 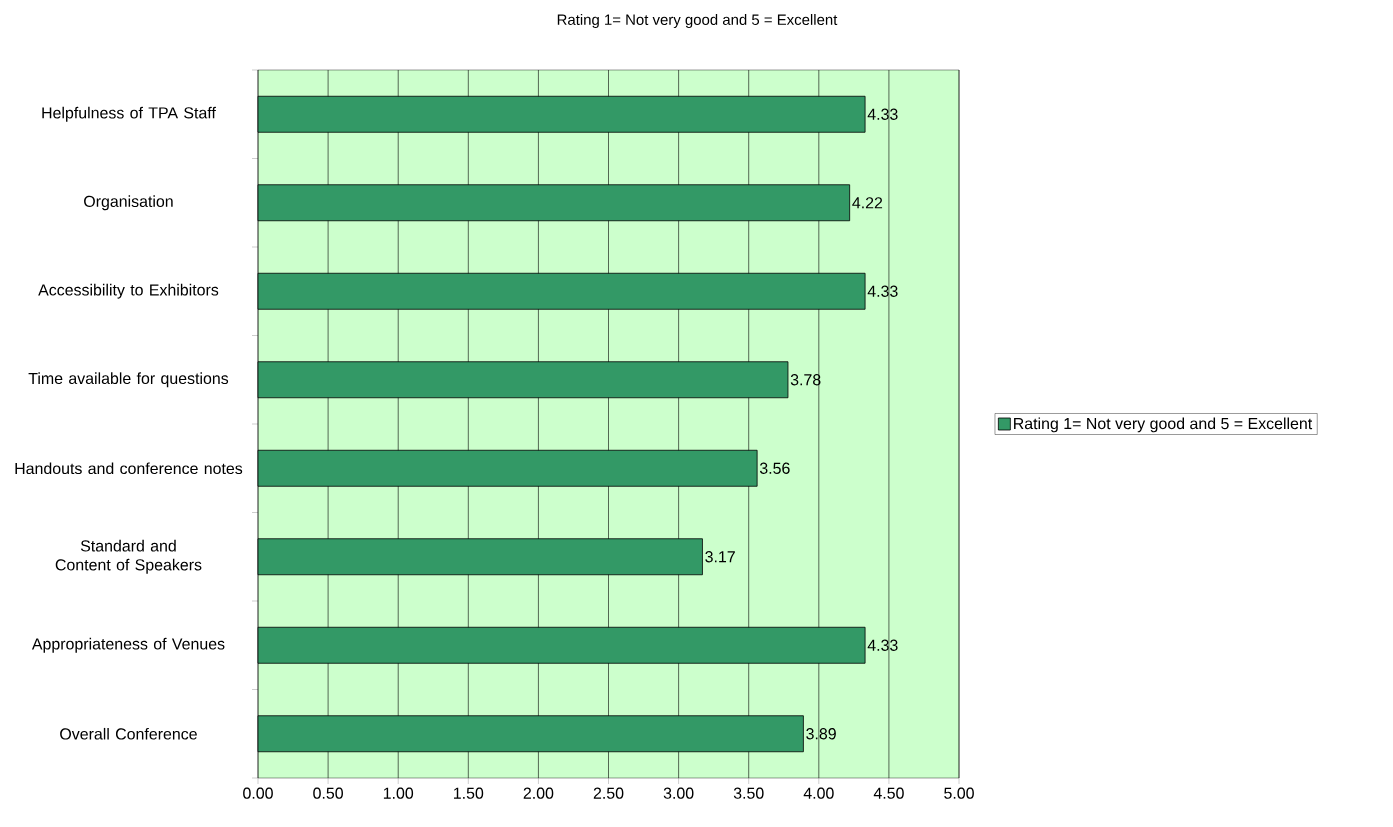 What do you see at coordinates (128, 291) in the screenshot?
I see `y-tick-label: Accessibility to Exhibitors` at bounding box center [128, 291].